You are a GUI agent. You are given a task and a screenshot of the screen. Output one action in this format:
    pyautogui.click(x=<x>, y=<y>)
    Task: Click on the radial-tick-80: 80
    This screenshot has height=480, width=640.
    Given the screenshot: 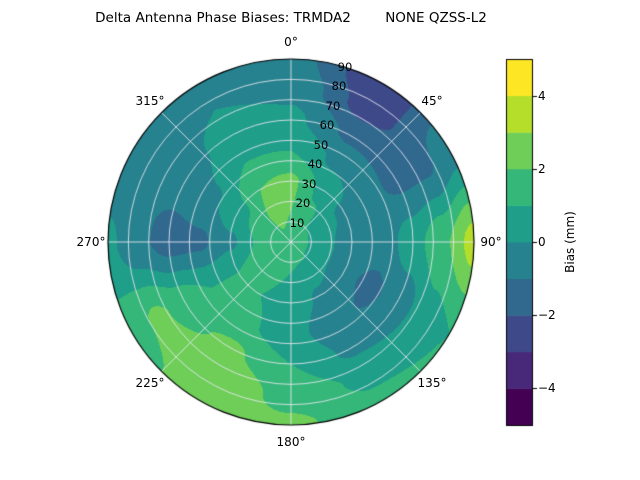 What is the action you would take?
    pyautogui.click(x=339, y=86)
    